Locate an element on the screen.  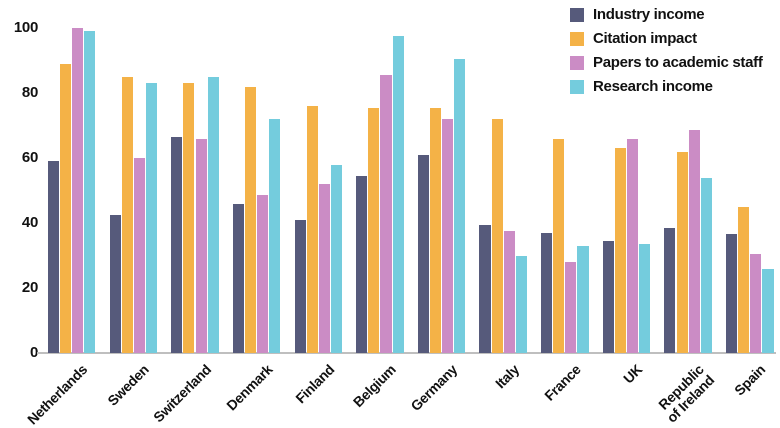
x-axis-label-spain: Spain is located at coordinates (750, 380).